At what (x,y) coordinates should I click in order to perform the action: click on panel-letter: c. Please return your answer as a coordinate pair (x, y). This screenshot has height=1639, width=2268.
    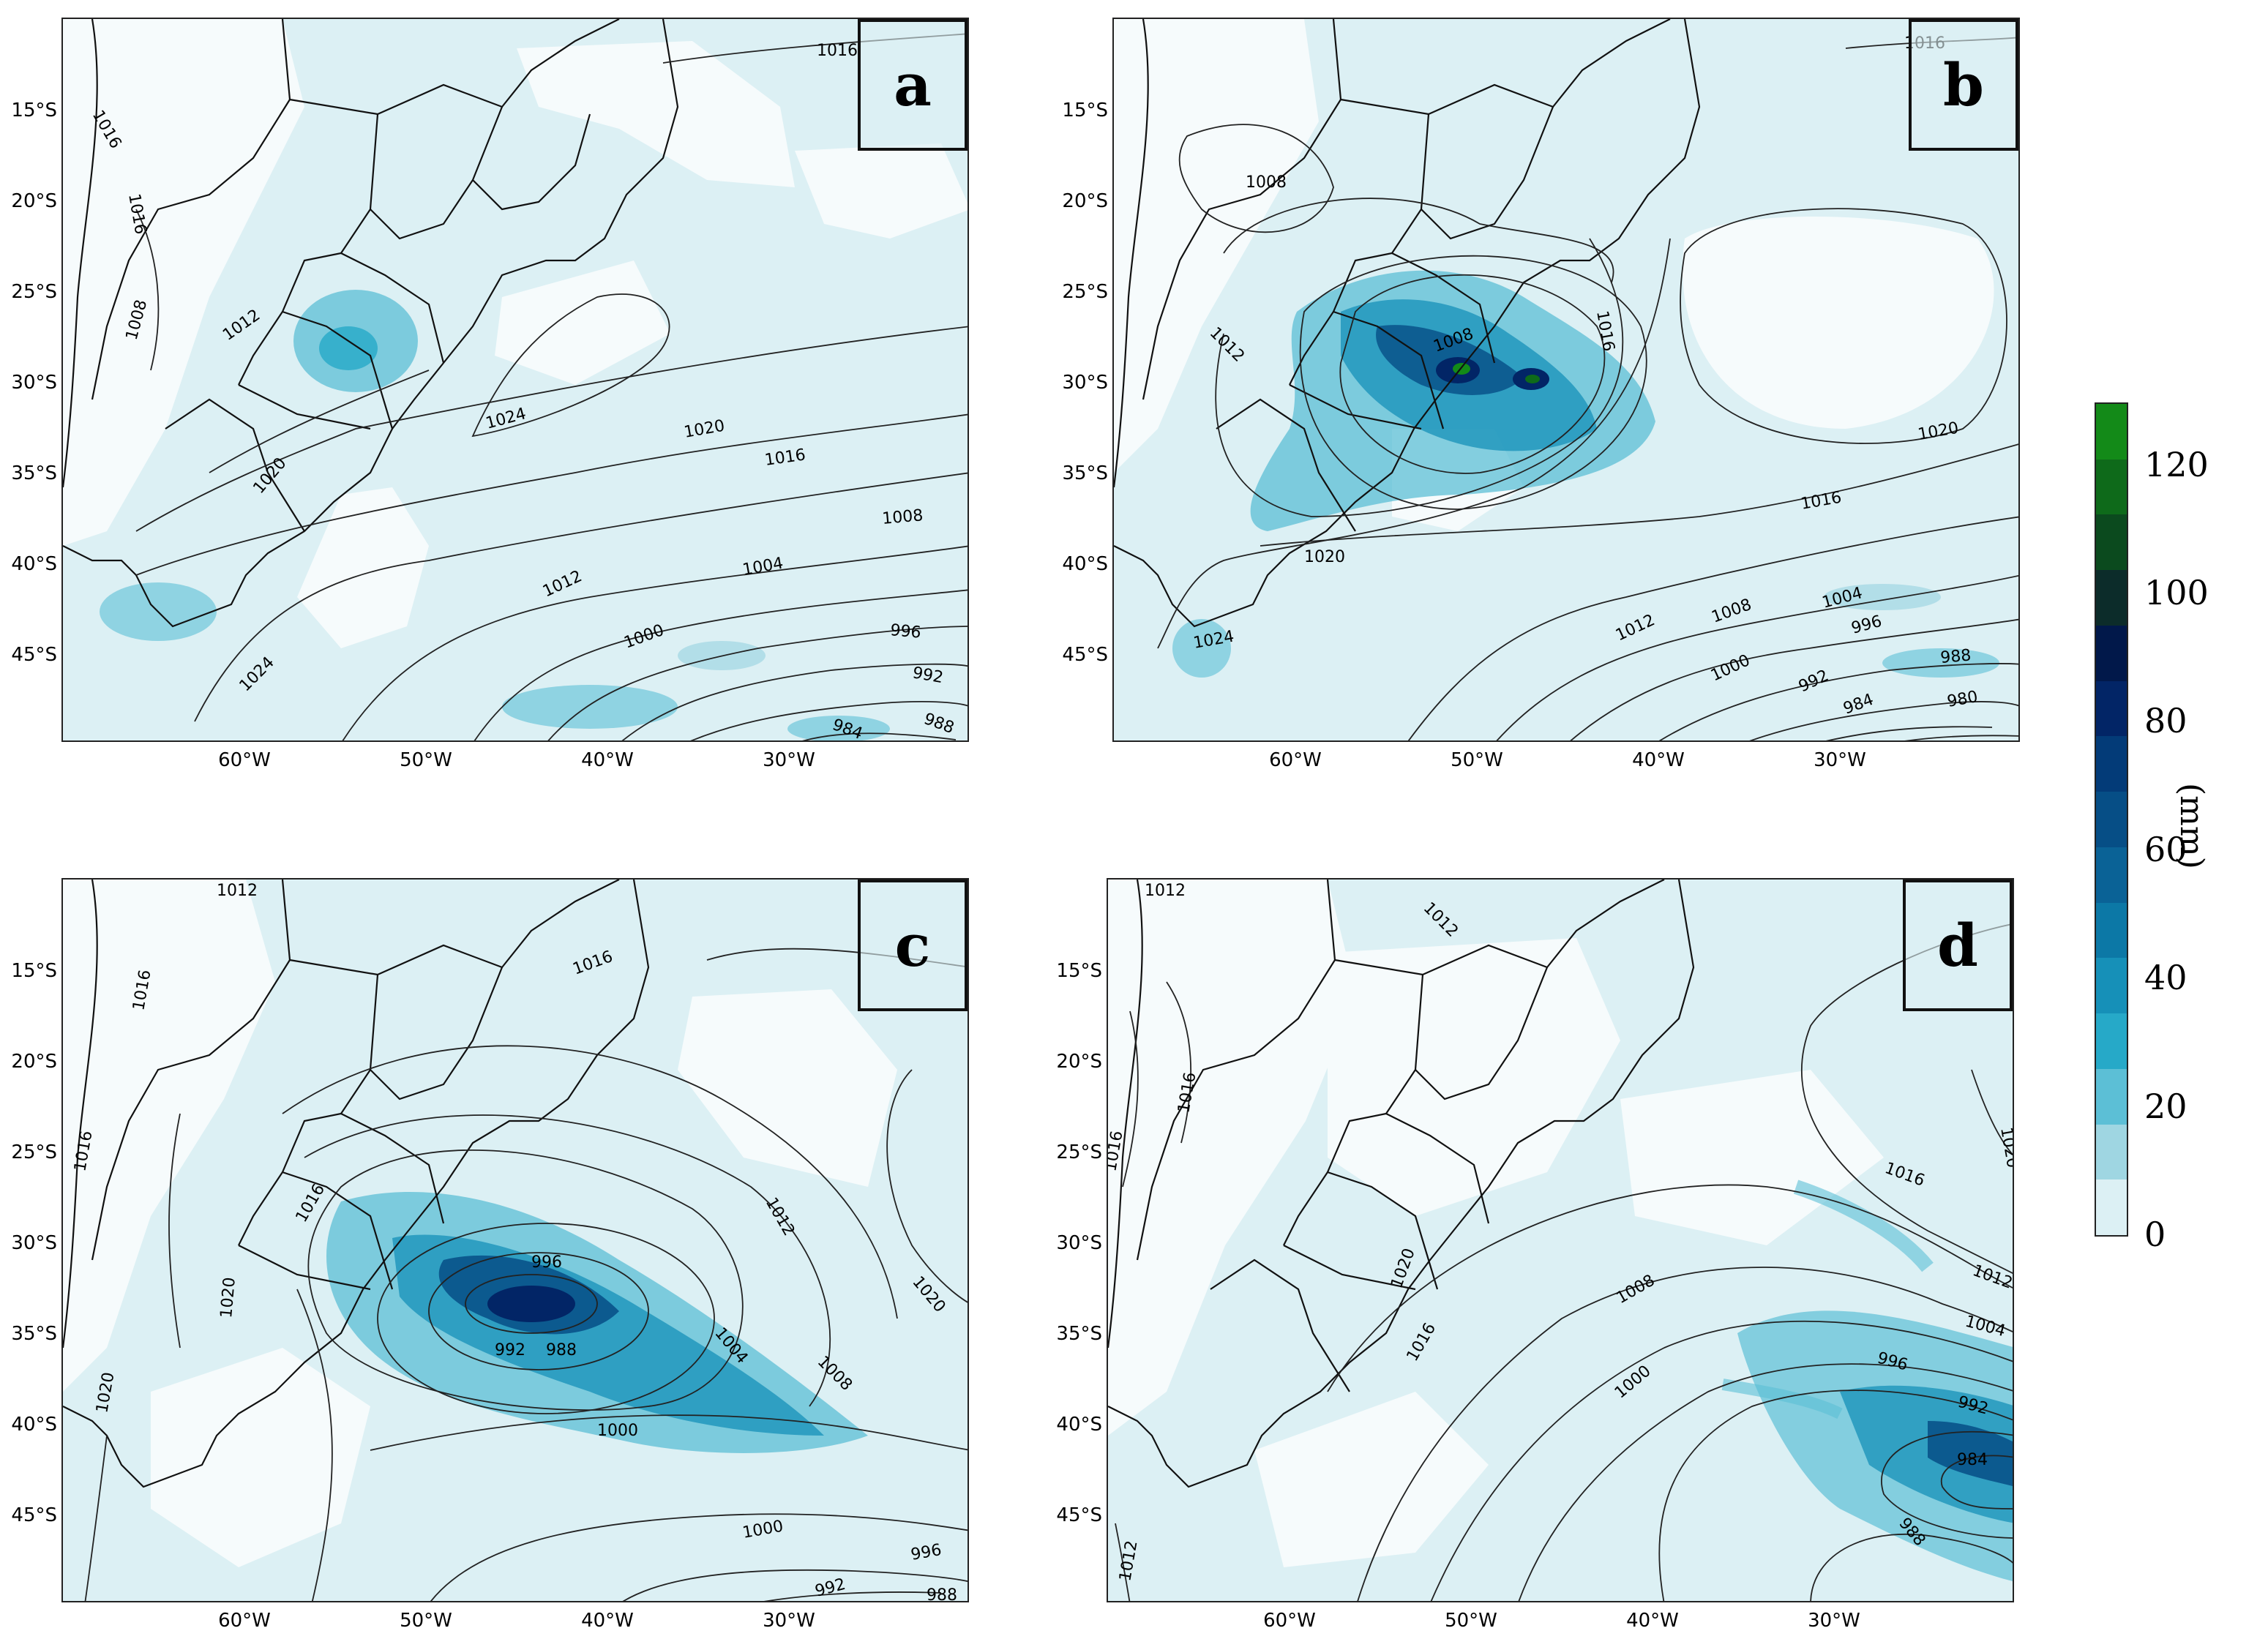
    Looking at the image, I should click on (913, 945).